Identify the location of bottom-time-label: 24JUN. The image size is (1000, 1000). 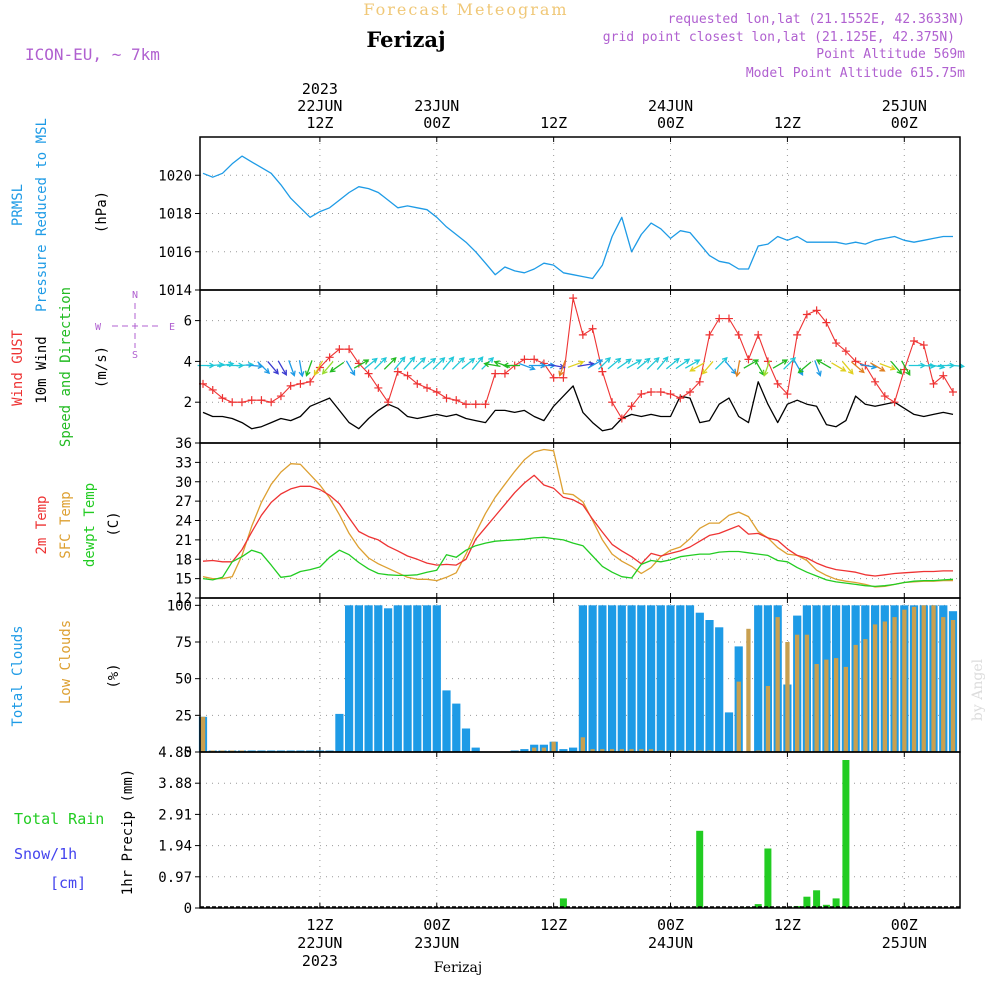
(670, 943).